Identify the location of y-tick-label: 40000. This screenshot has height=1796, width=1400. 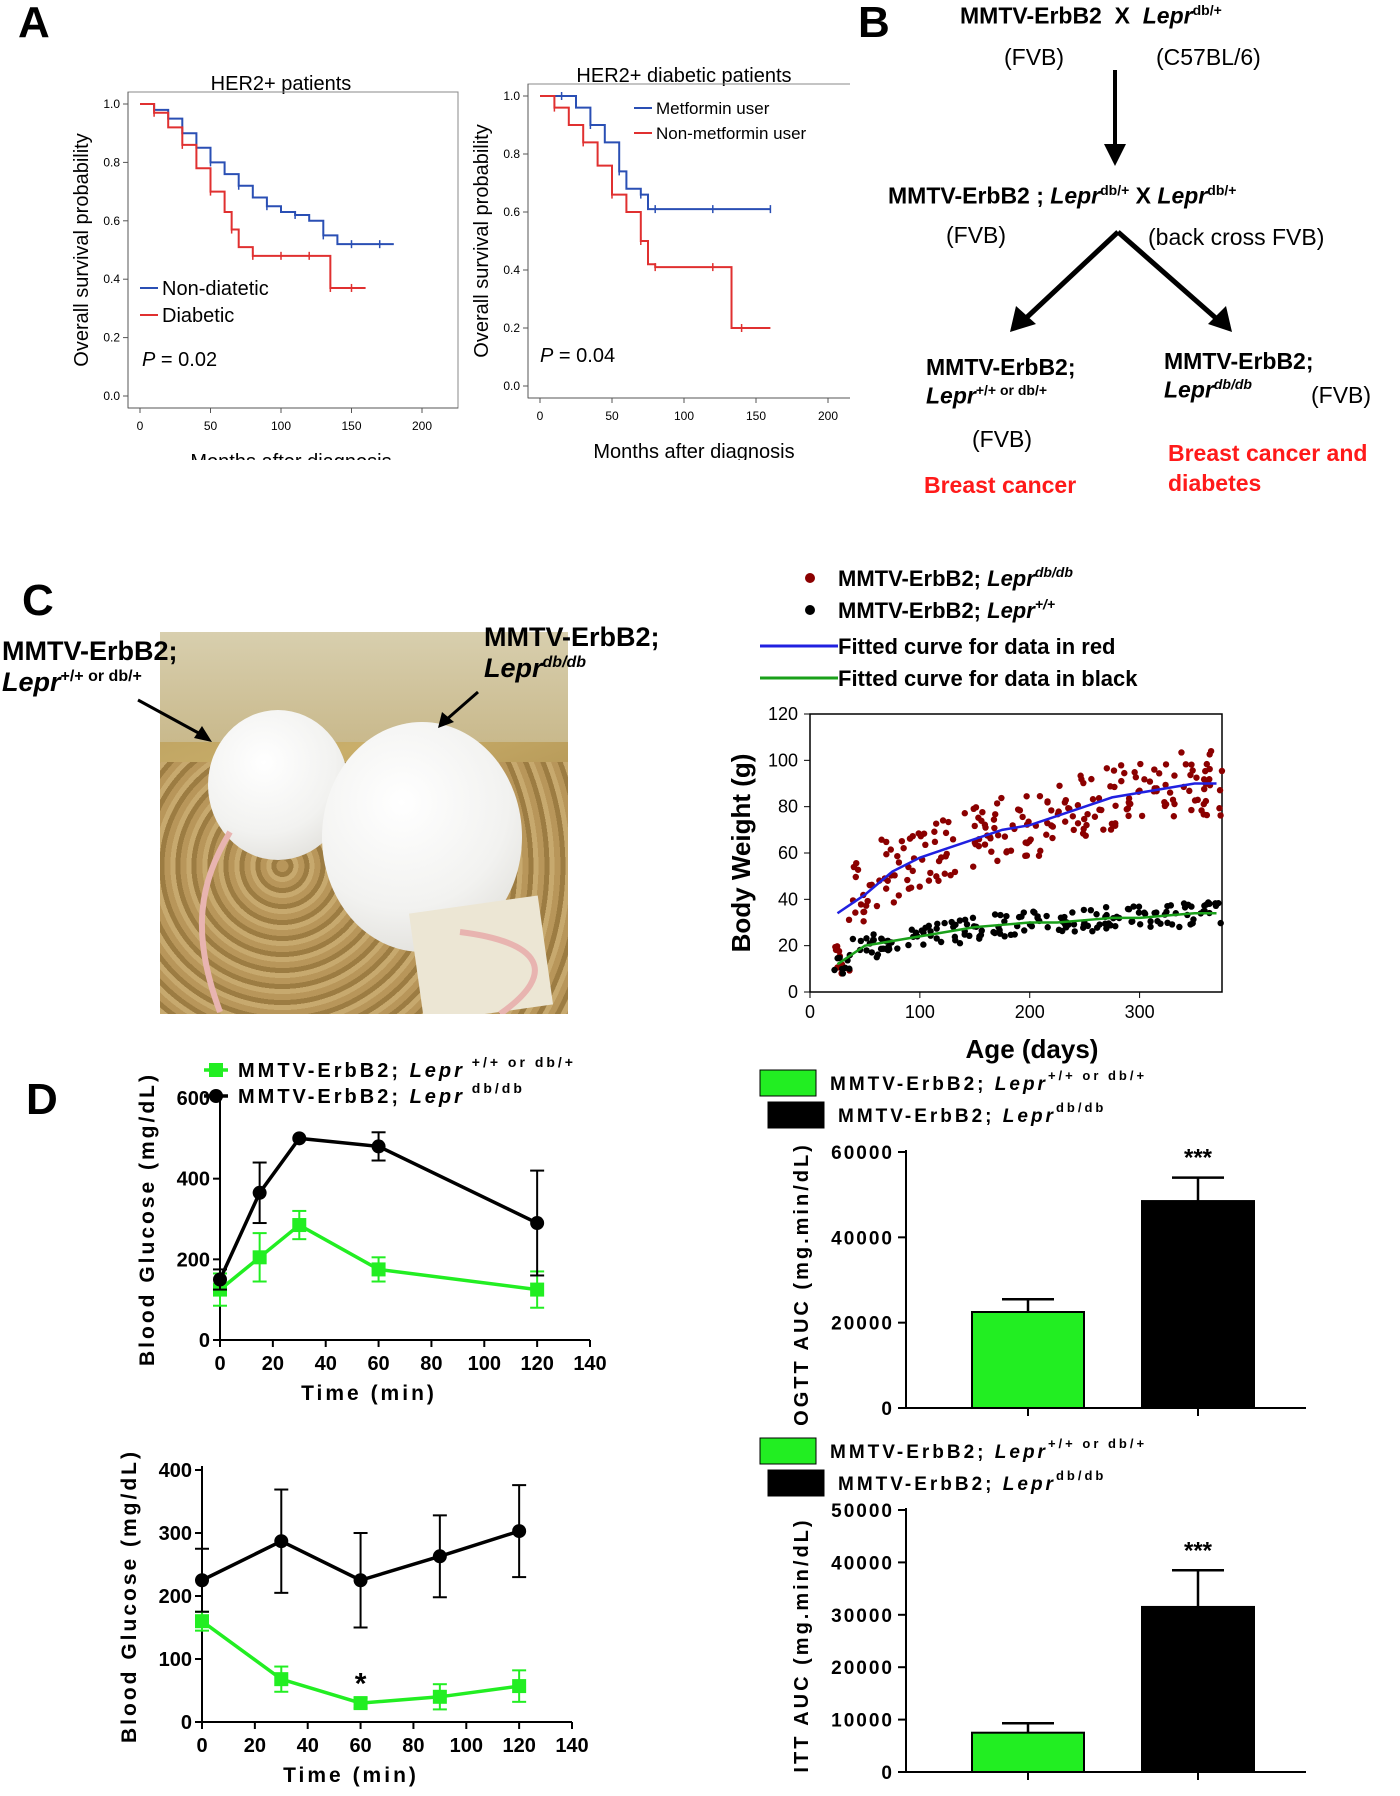
(862, 1563).